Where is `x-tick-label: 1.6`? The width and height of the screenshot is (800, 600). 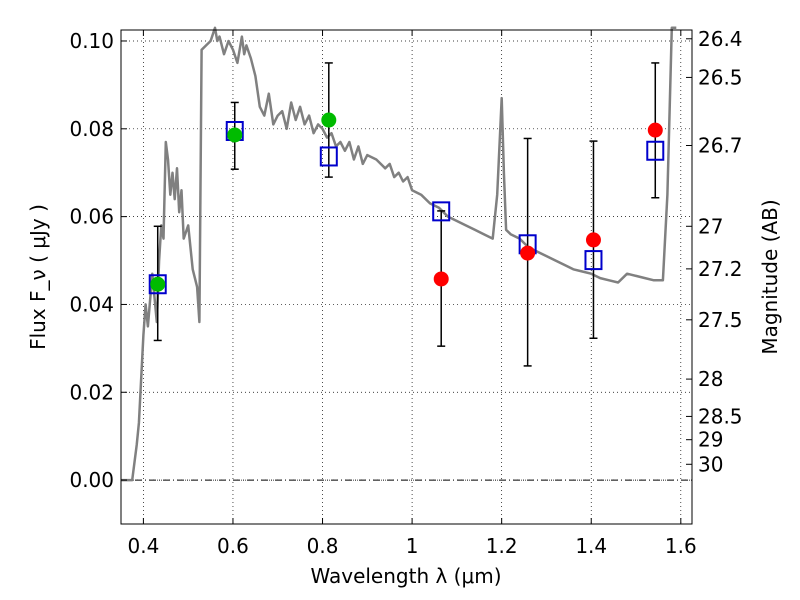 x-tick-label: 1.6 is located at coordinates (681, 546).